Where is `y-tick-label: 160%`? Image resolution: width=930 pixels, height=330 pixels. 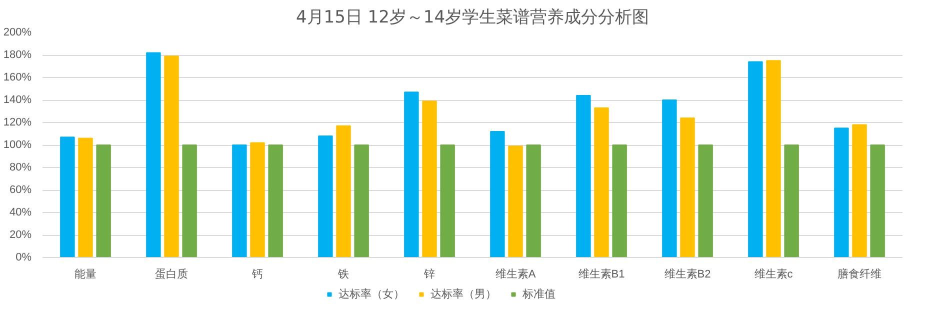
y-tick-label: 160% is located at coordinates (17, 78).